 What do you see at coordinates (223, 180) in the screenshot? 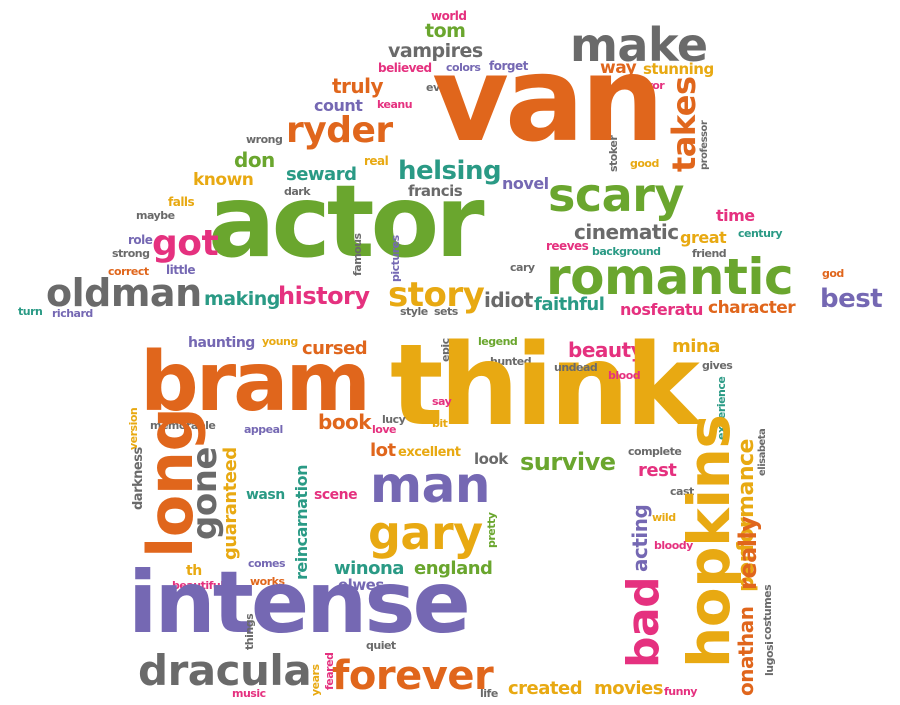
I see `word-known: known` at bounding box center [223, 180].